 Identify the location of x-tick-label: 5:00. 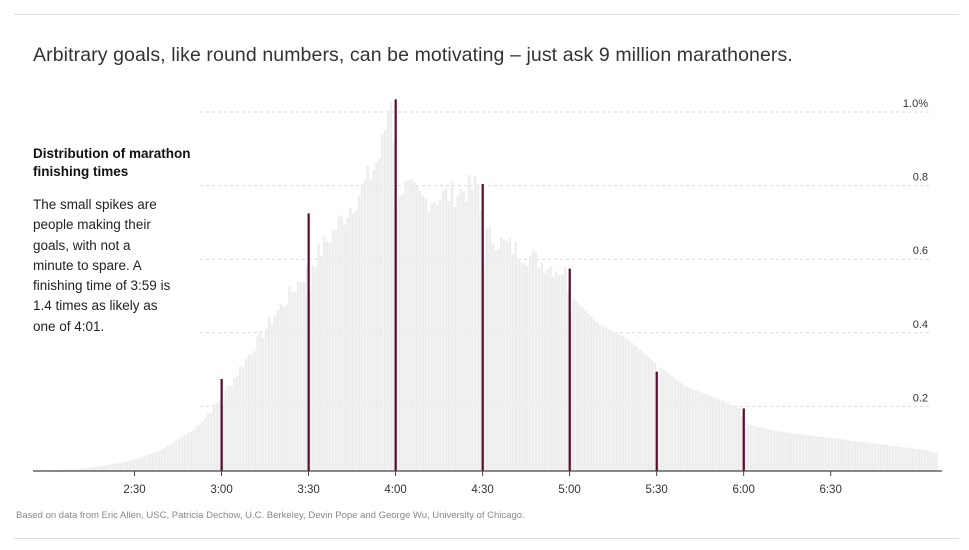
(569, 490).